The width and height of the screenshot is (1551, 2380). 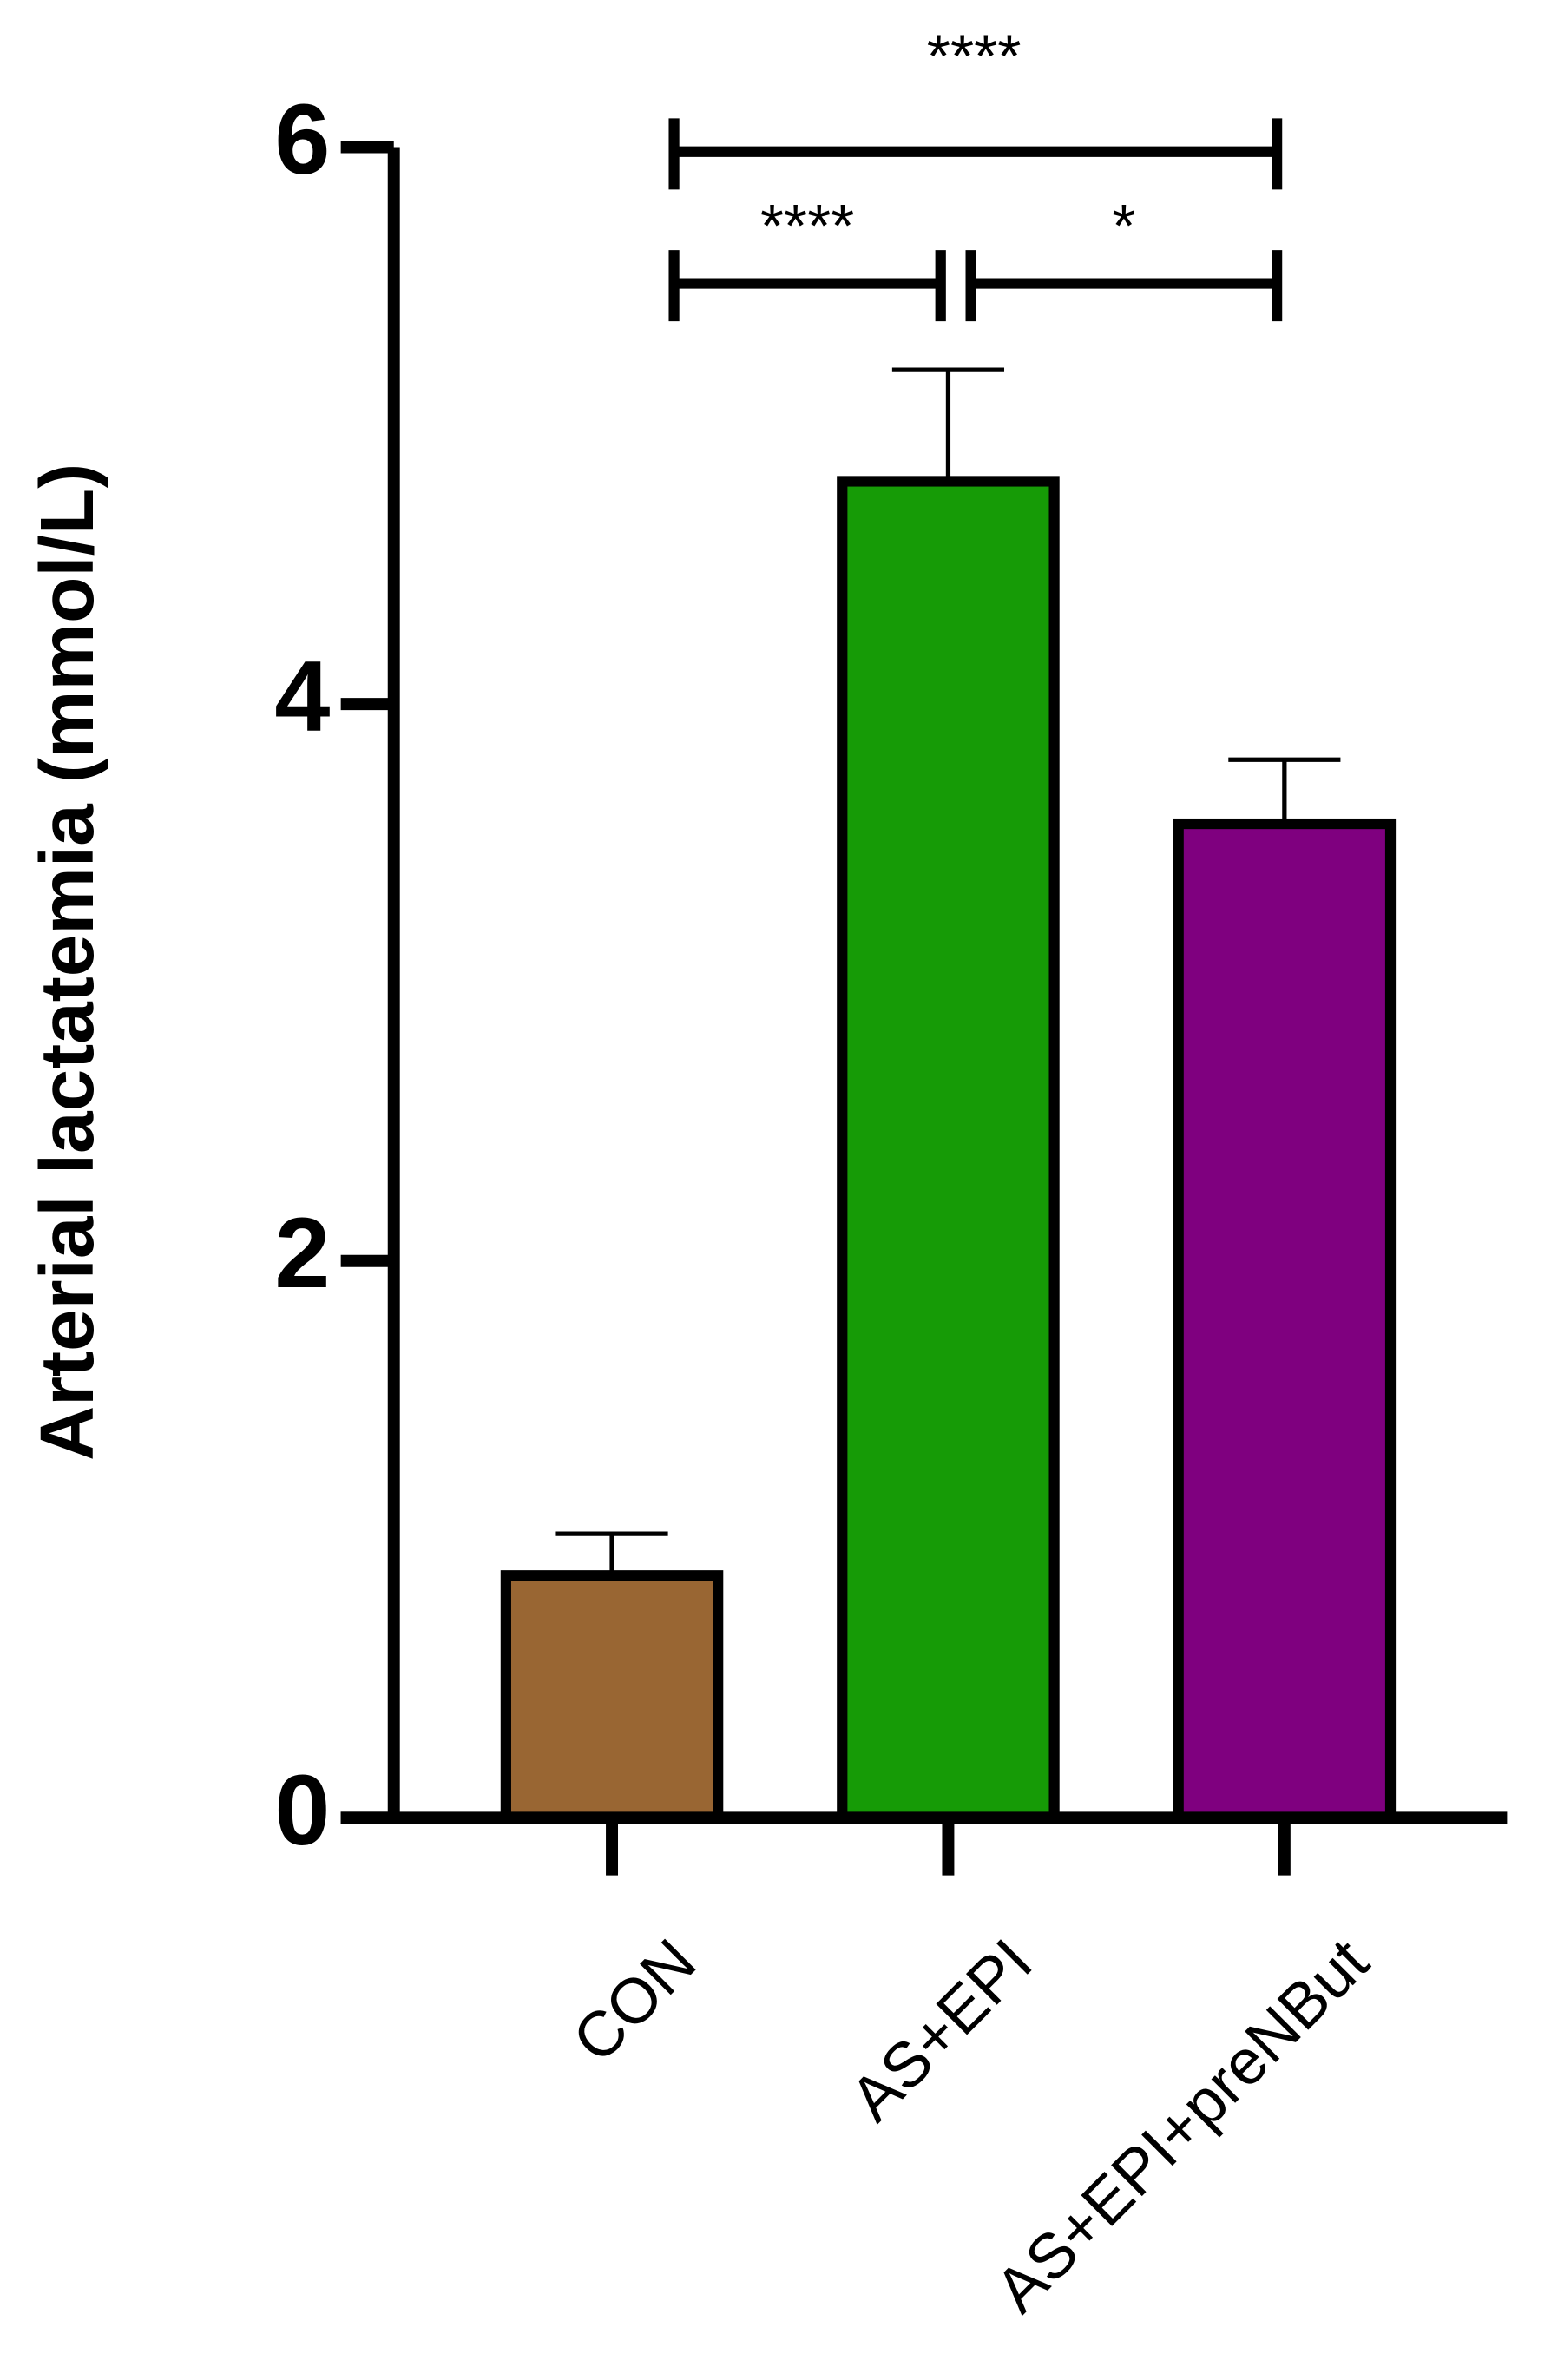 I want to click on y-tick-label: 4, so click(x=302, y=697).